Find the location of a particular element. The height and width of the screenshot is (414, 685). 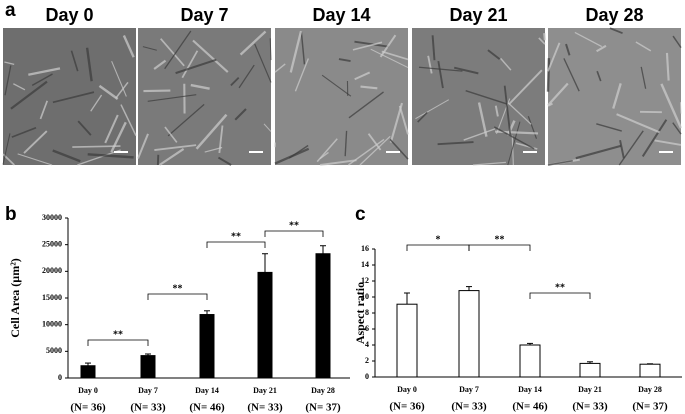

sample-size: (N= 46) is located at coordinates (207, 408).